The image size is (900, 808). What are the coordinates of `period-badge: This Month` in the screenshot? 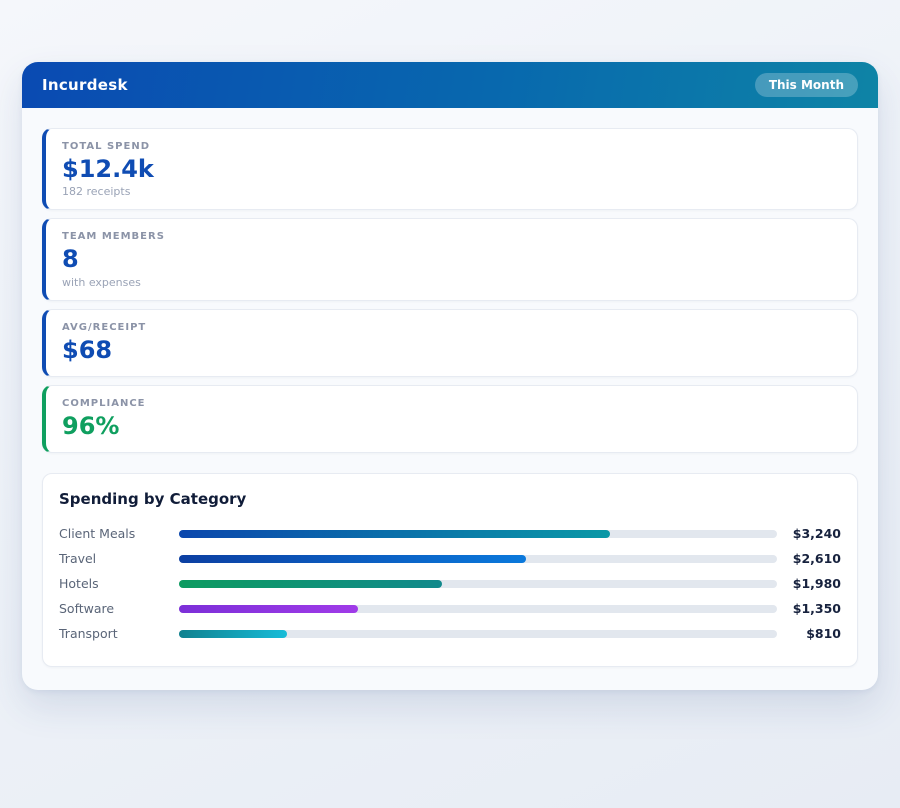 It's located at (806, 85).